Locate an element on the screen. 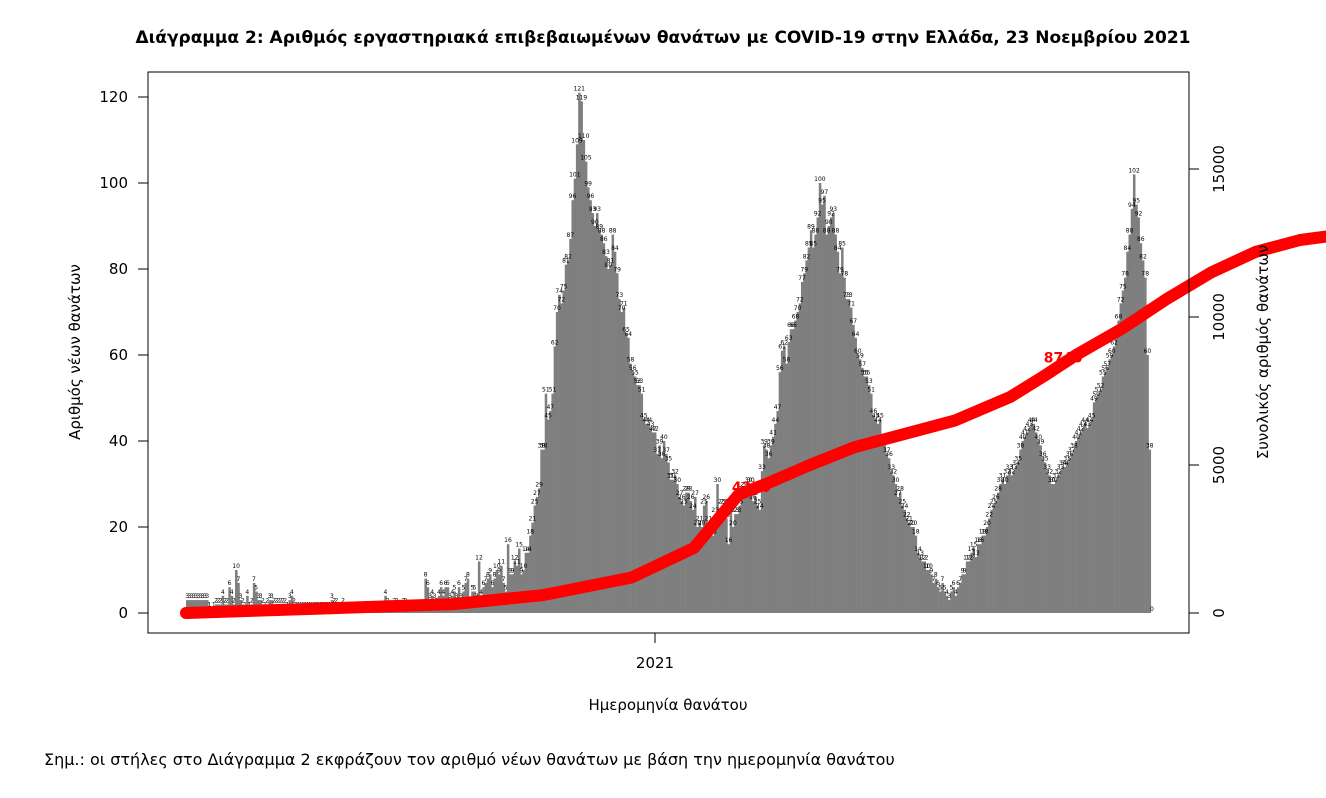 Image resolution: width=1326 pixels, height=798 pixels. bar-value-label: 9 is located at coordinates (499, 570).